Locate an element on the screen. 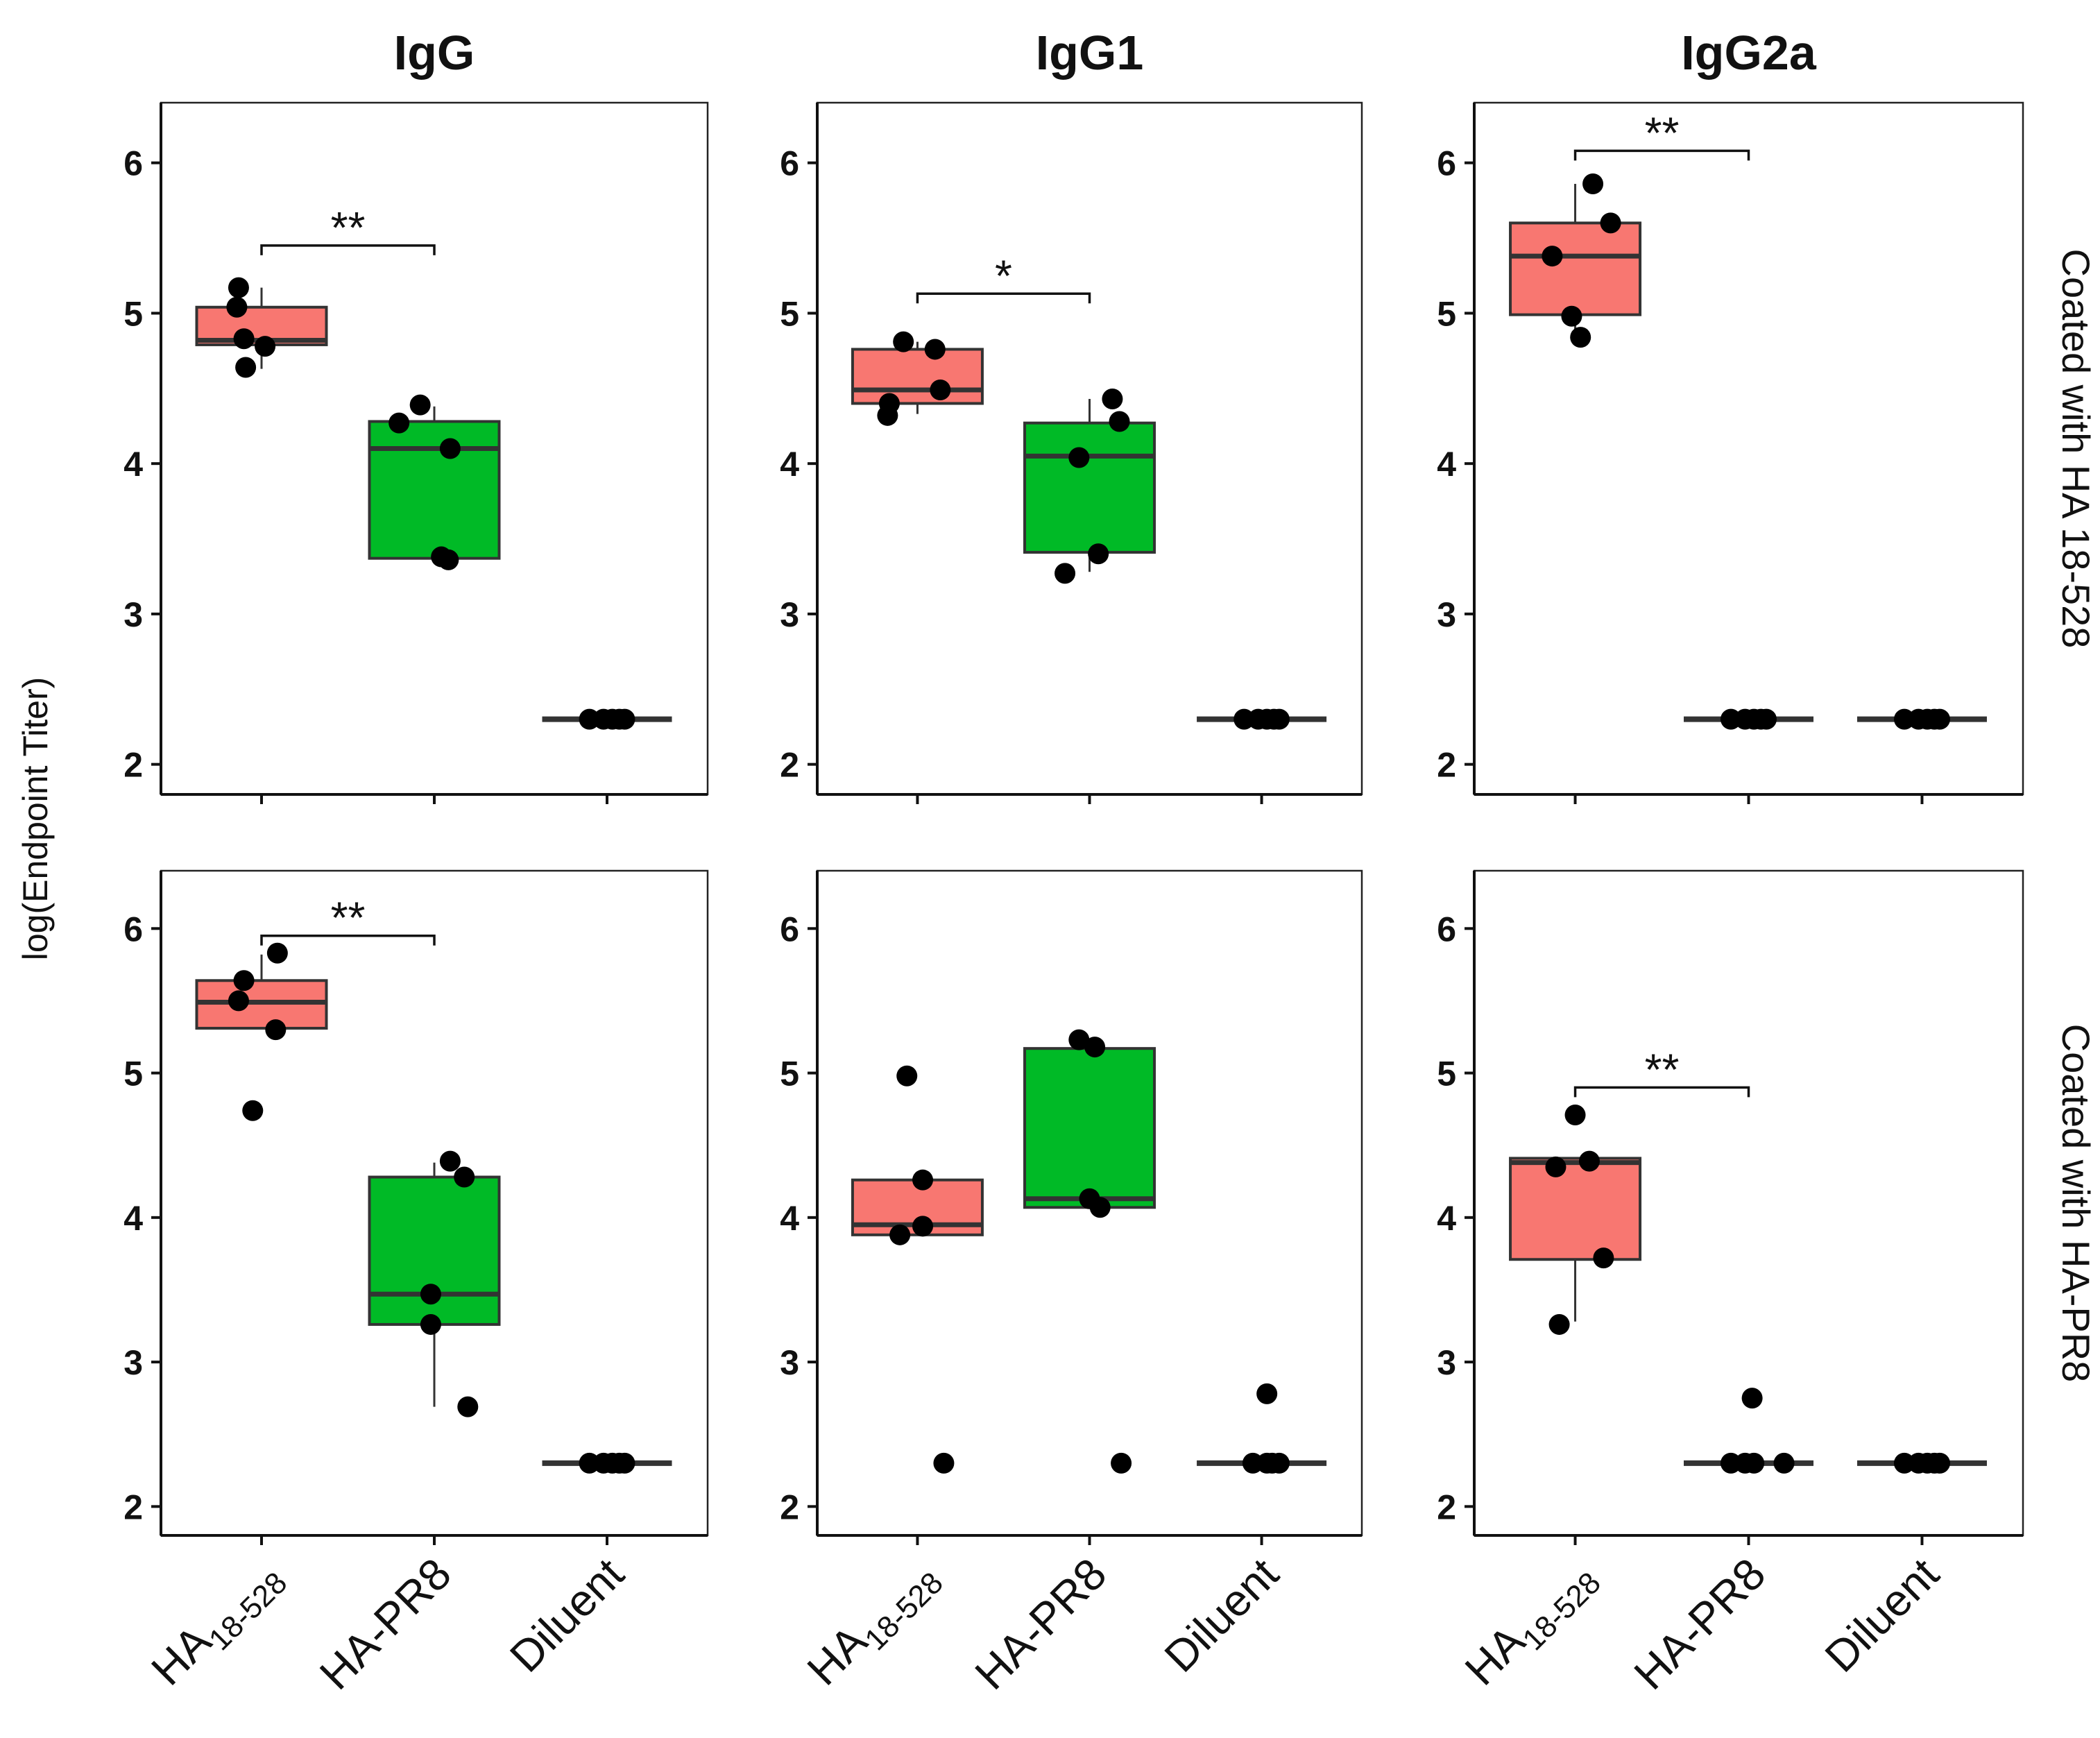 This screenshot has height=1738, width=2100. y-axis-title: log(Endpoint Titer) is located at coordinates (35, 819).